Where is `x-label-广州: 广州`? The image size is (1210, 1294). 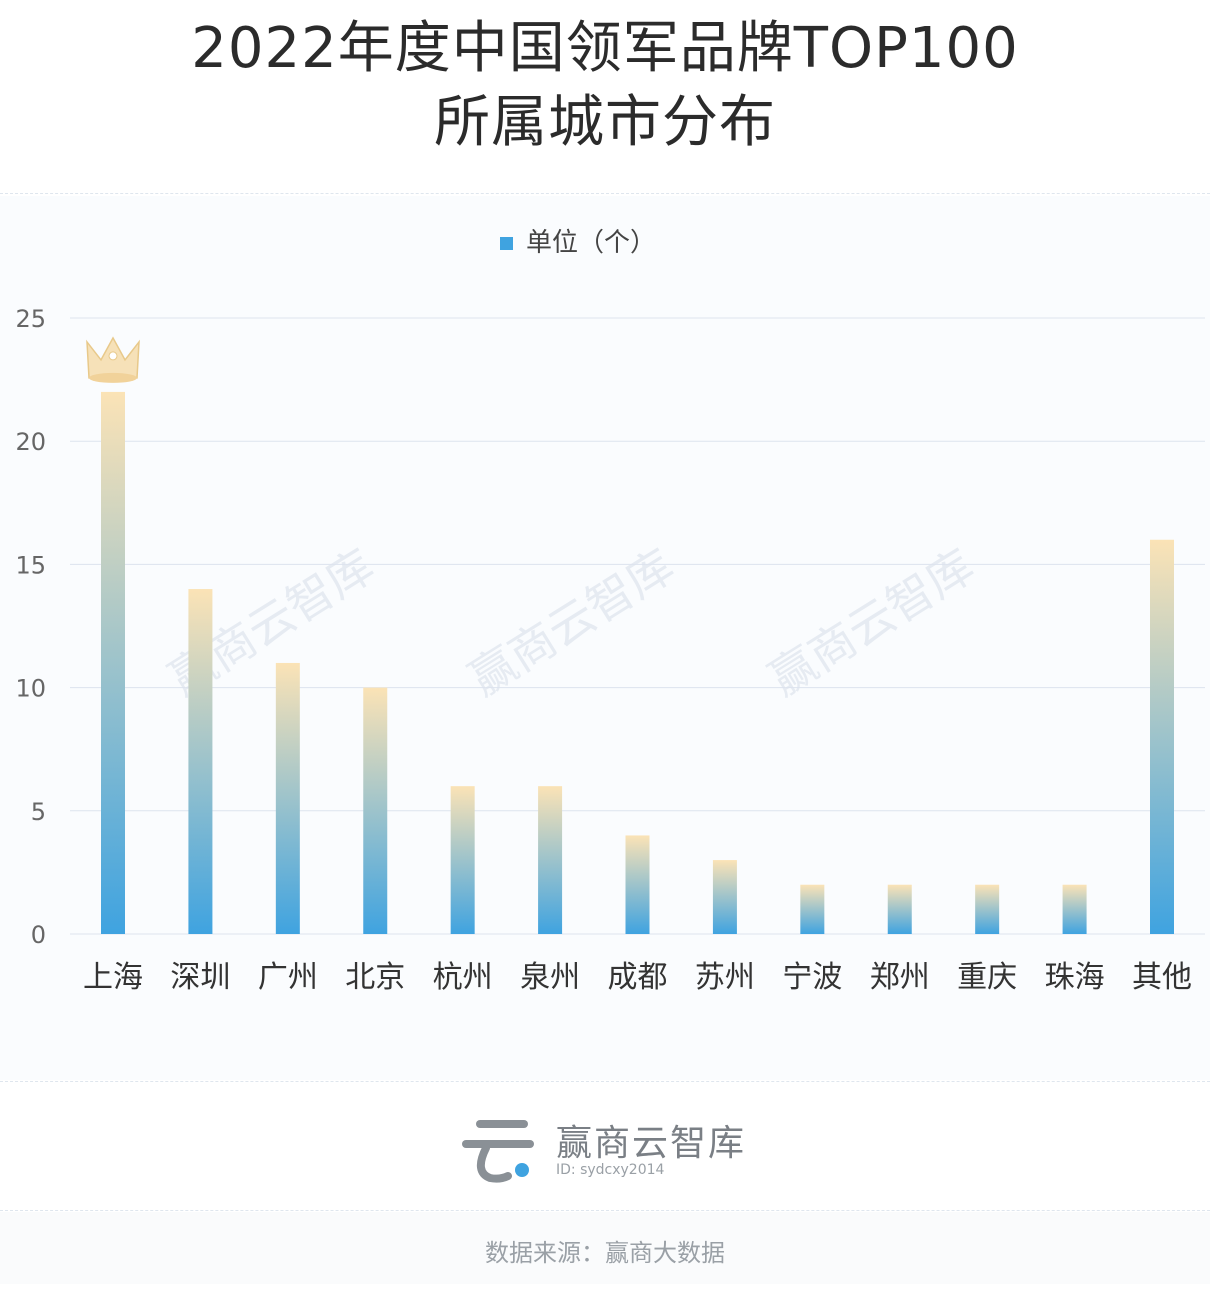 x-label-广州: 广州 is located at coordinates (288, 977).